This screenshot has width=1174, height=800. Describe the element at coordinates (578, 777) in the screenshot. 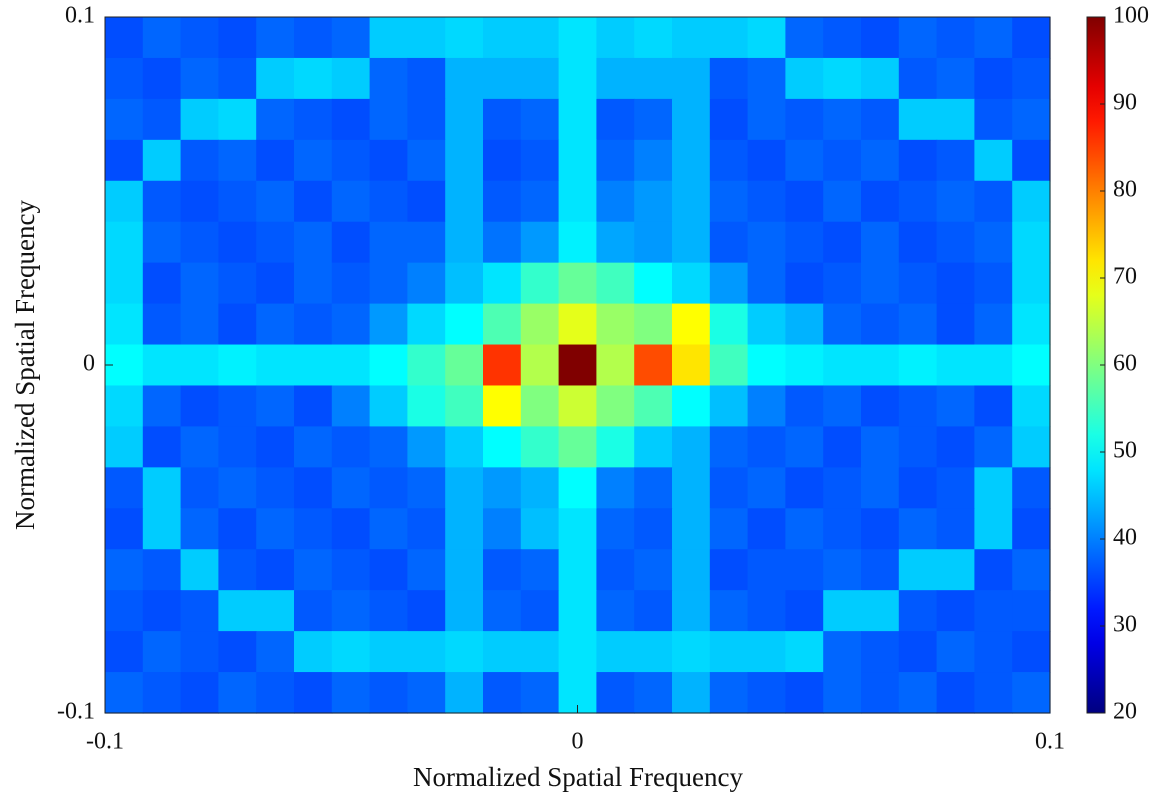

I see `x-axis-label: Normalized Spatial Frequency` at that location.